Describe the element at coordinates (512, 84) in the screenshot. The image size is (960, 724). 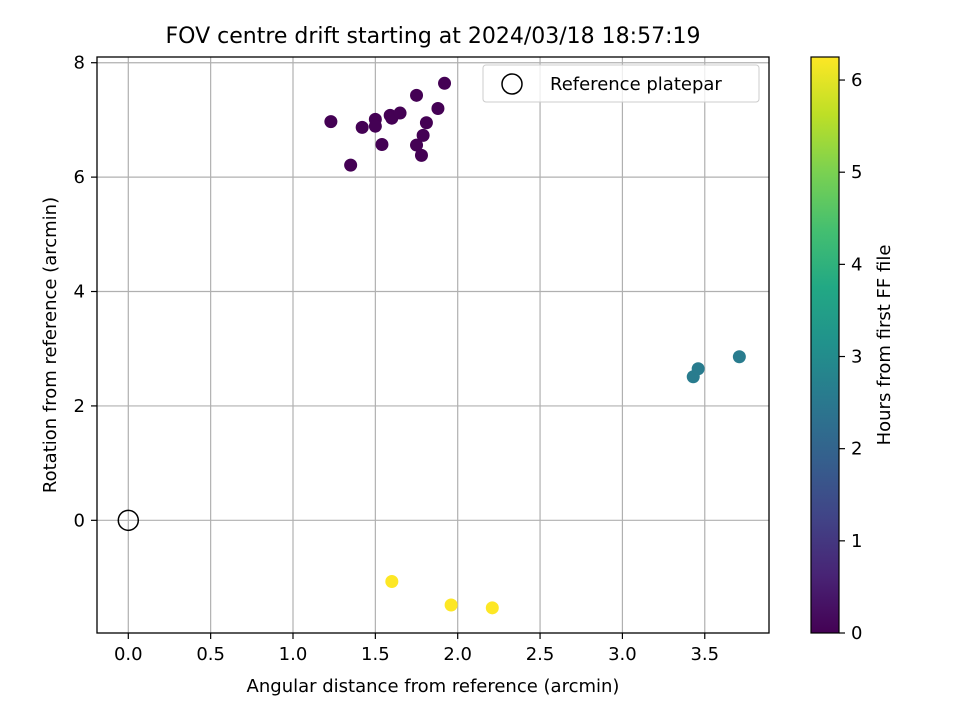
I see `legend-reference-marker` at that location.